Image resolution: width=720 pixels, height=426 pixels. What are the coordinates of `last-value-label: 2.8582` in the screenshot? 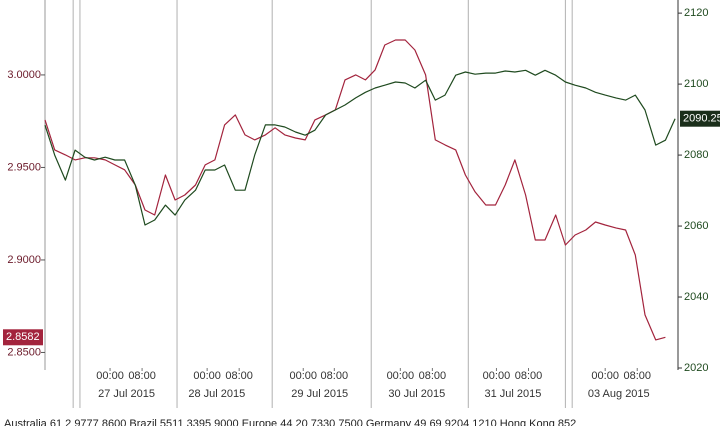 It's located at (23, 337).